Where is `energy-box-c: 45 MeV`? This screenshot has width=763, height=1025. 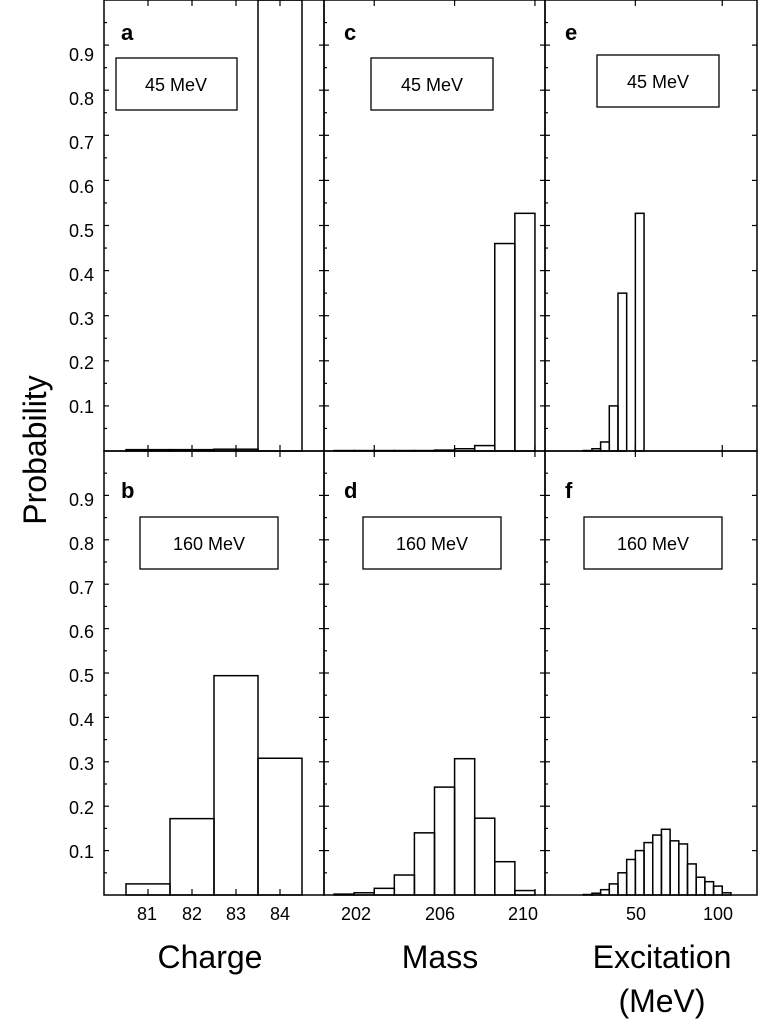 energy-box-c: 45 MeV is located at coordinates (432, 84).